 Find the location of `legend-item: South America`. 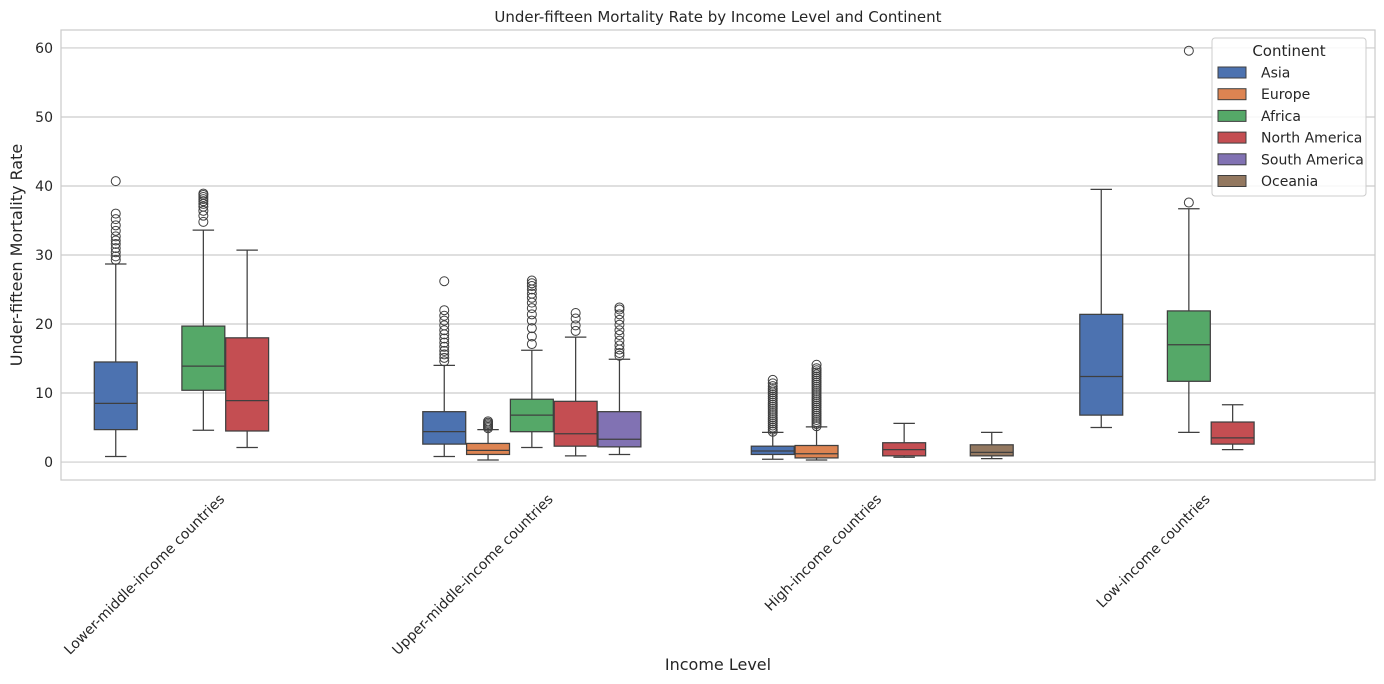

legend-item: South America is located at coordinates (1290, 160).